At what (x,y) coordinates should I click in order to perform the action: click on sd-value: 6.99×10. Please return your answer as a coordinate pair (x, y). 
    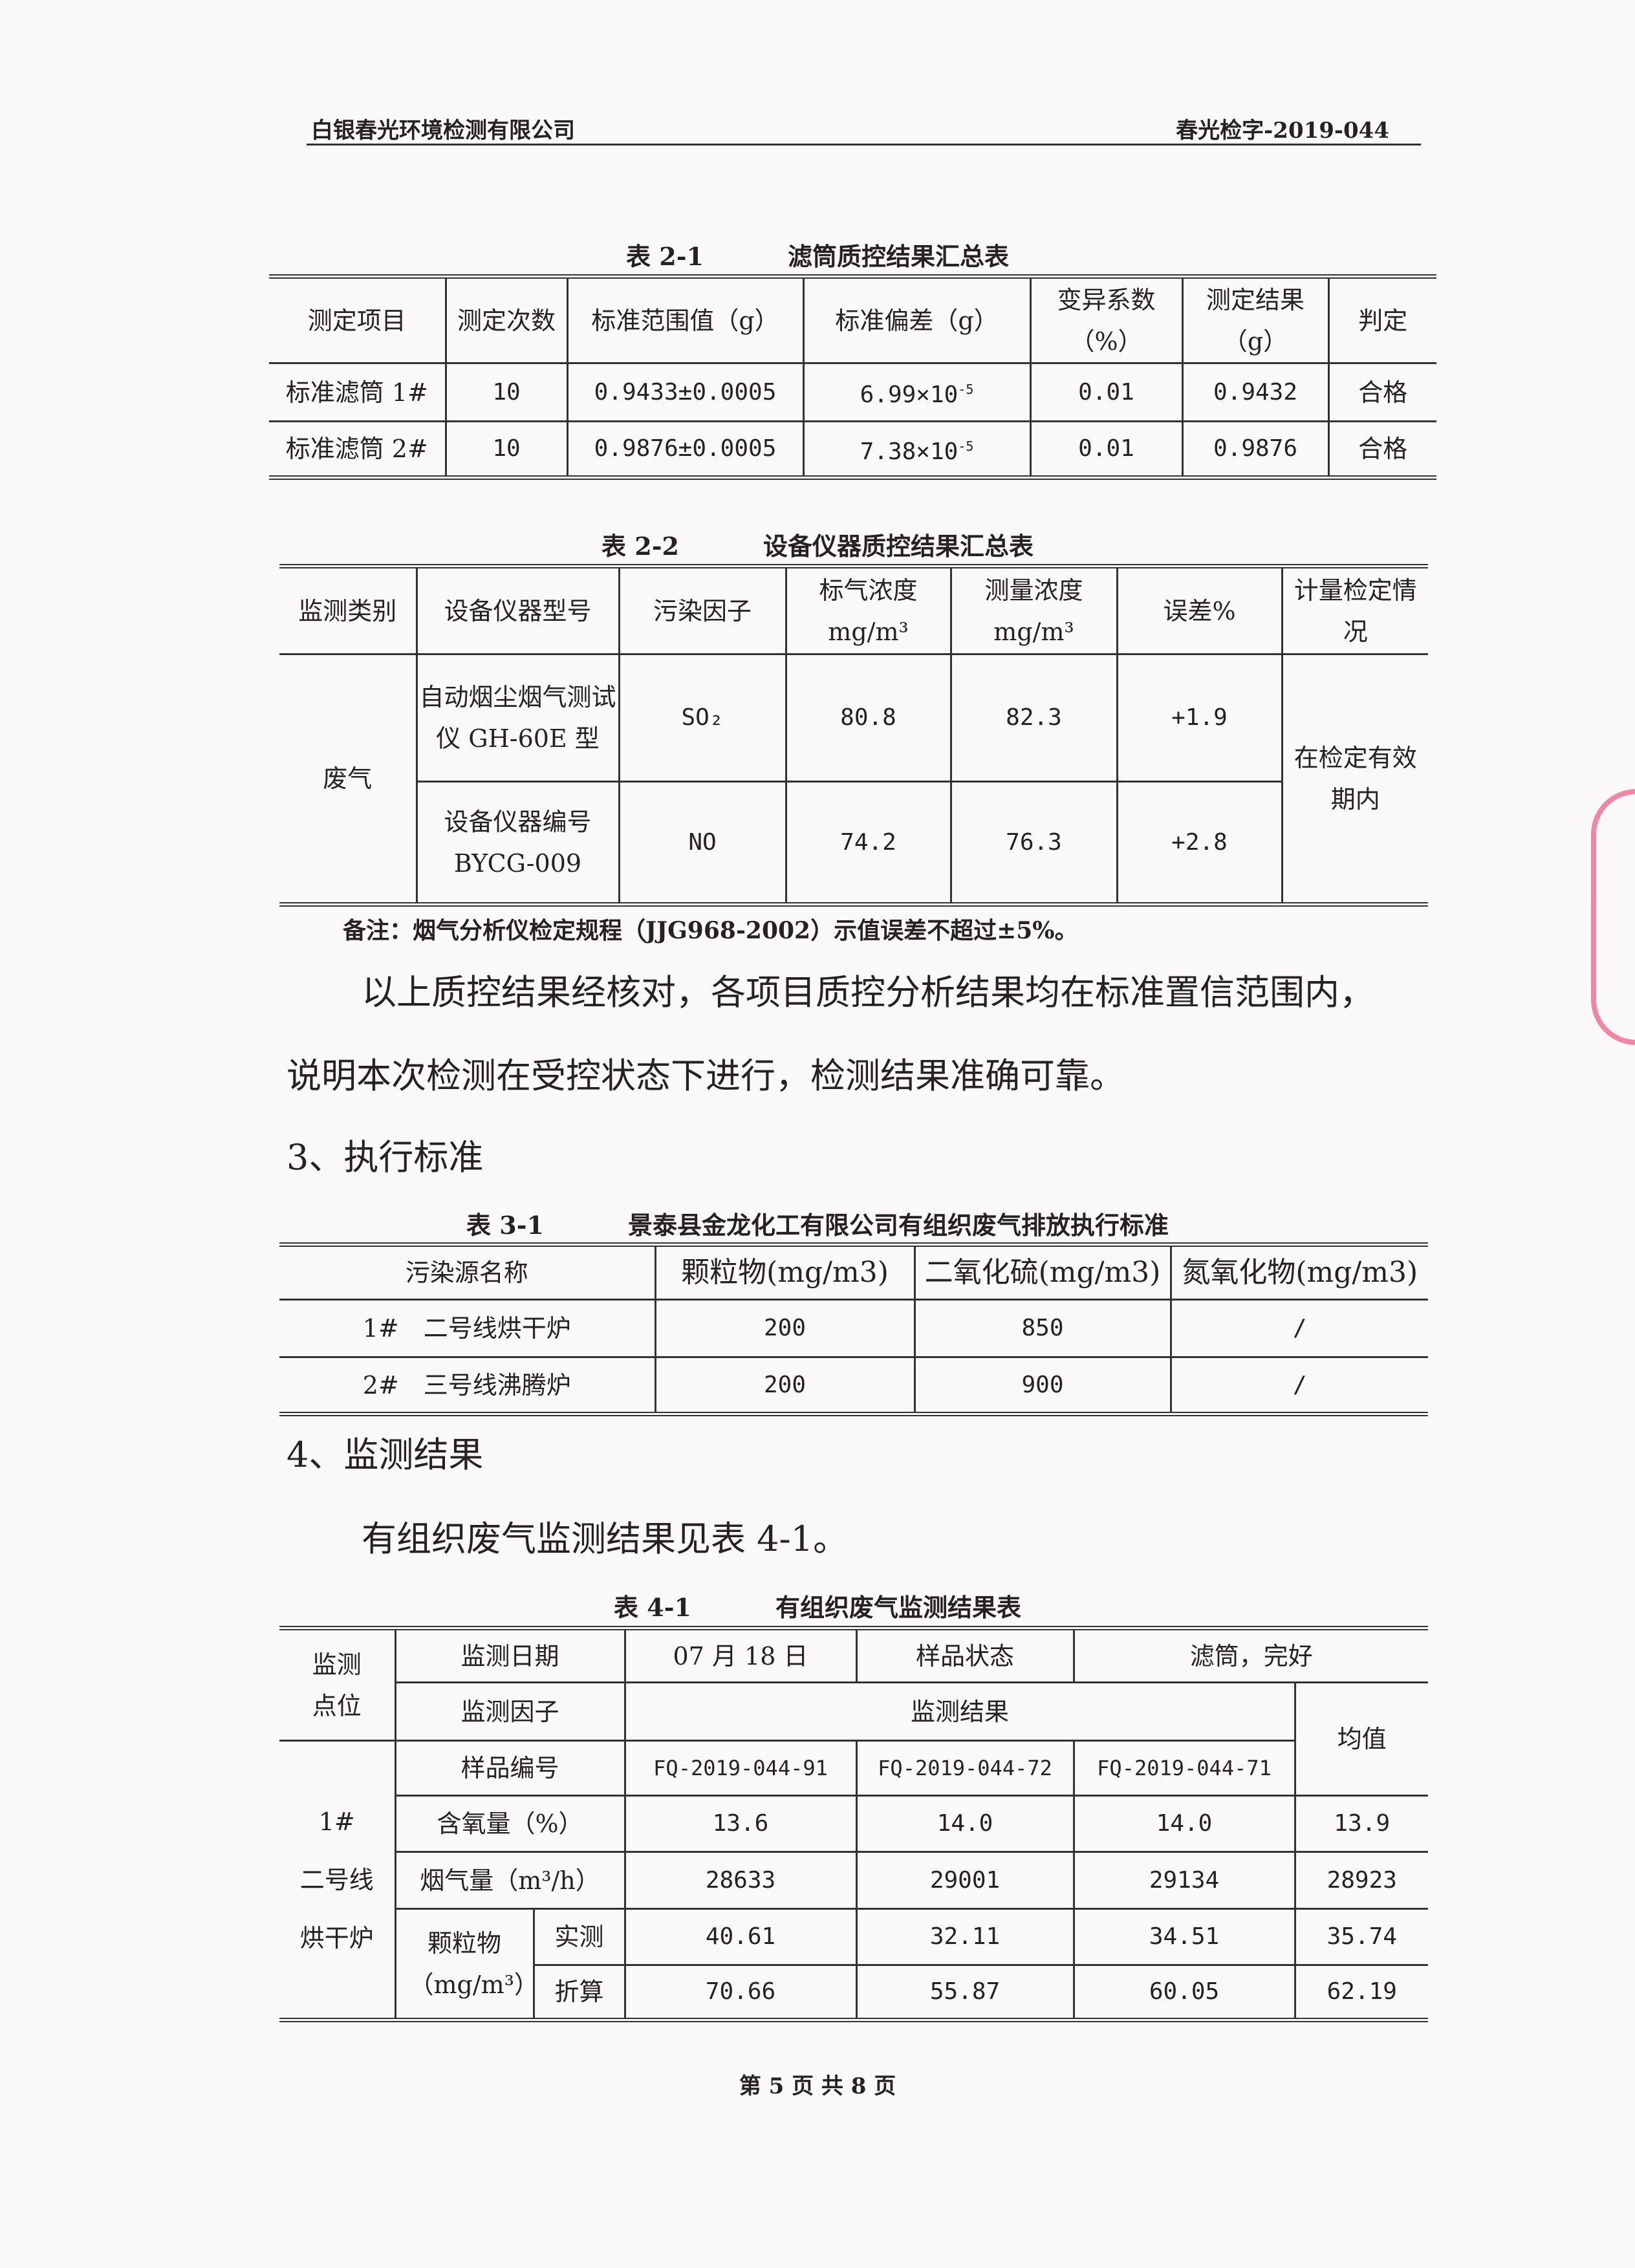
    Looking at the image, I should click on (909, 395).